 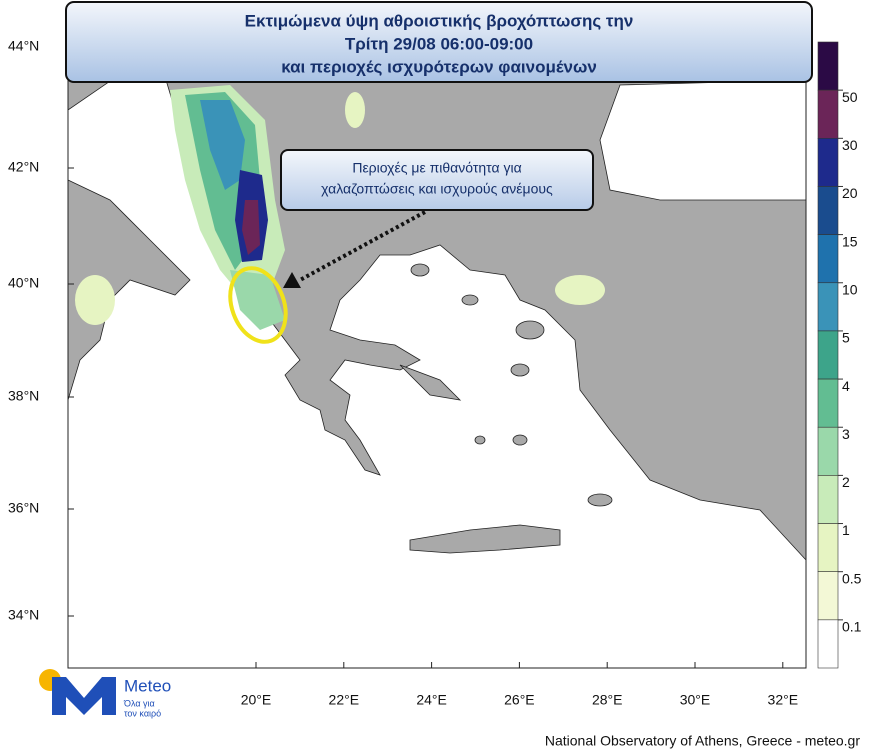 What do you see at coordinates (256, 700) in the screenshot?
I see `lon-label: 20°E` at bounding box center [256, 700].